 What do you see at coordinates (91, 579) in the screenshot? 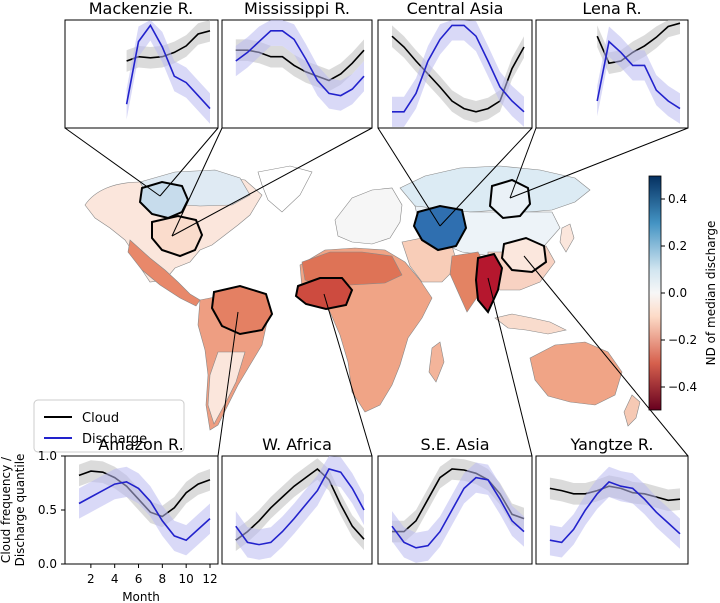
I see `x-tick-label: 2` at bounding box center [91, 579].